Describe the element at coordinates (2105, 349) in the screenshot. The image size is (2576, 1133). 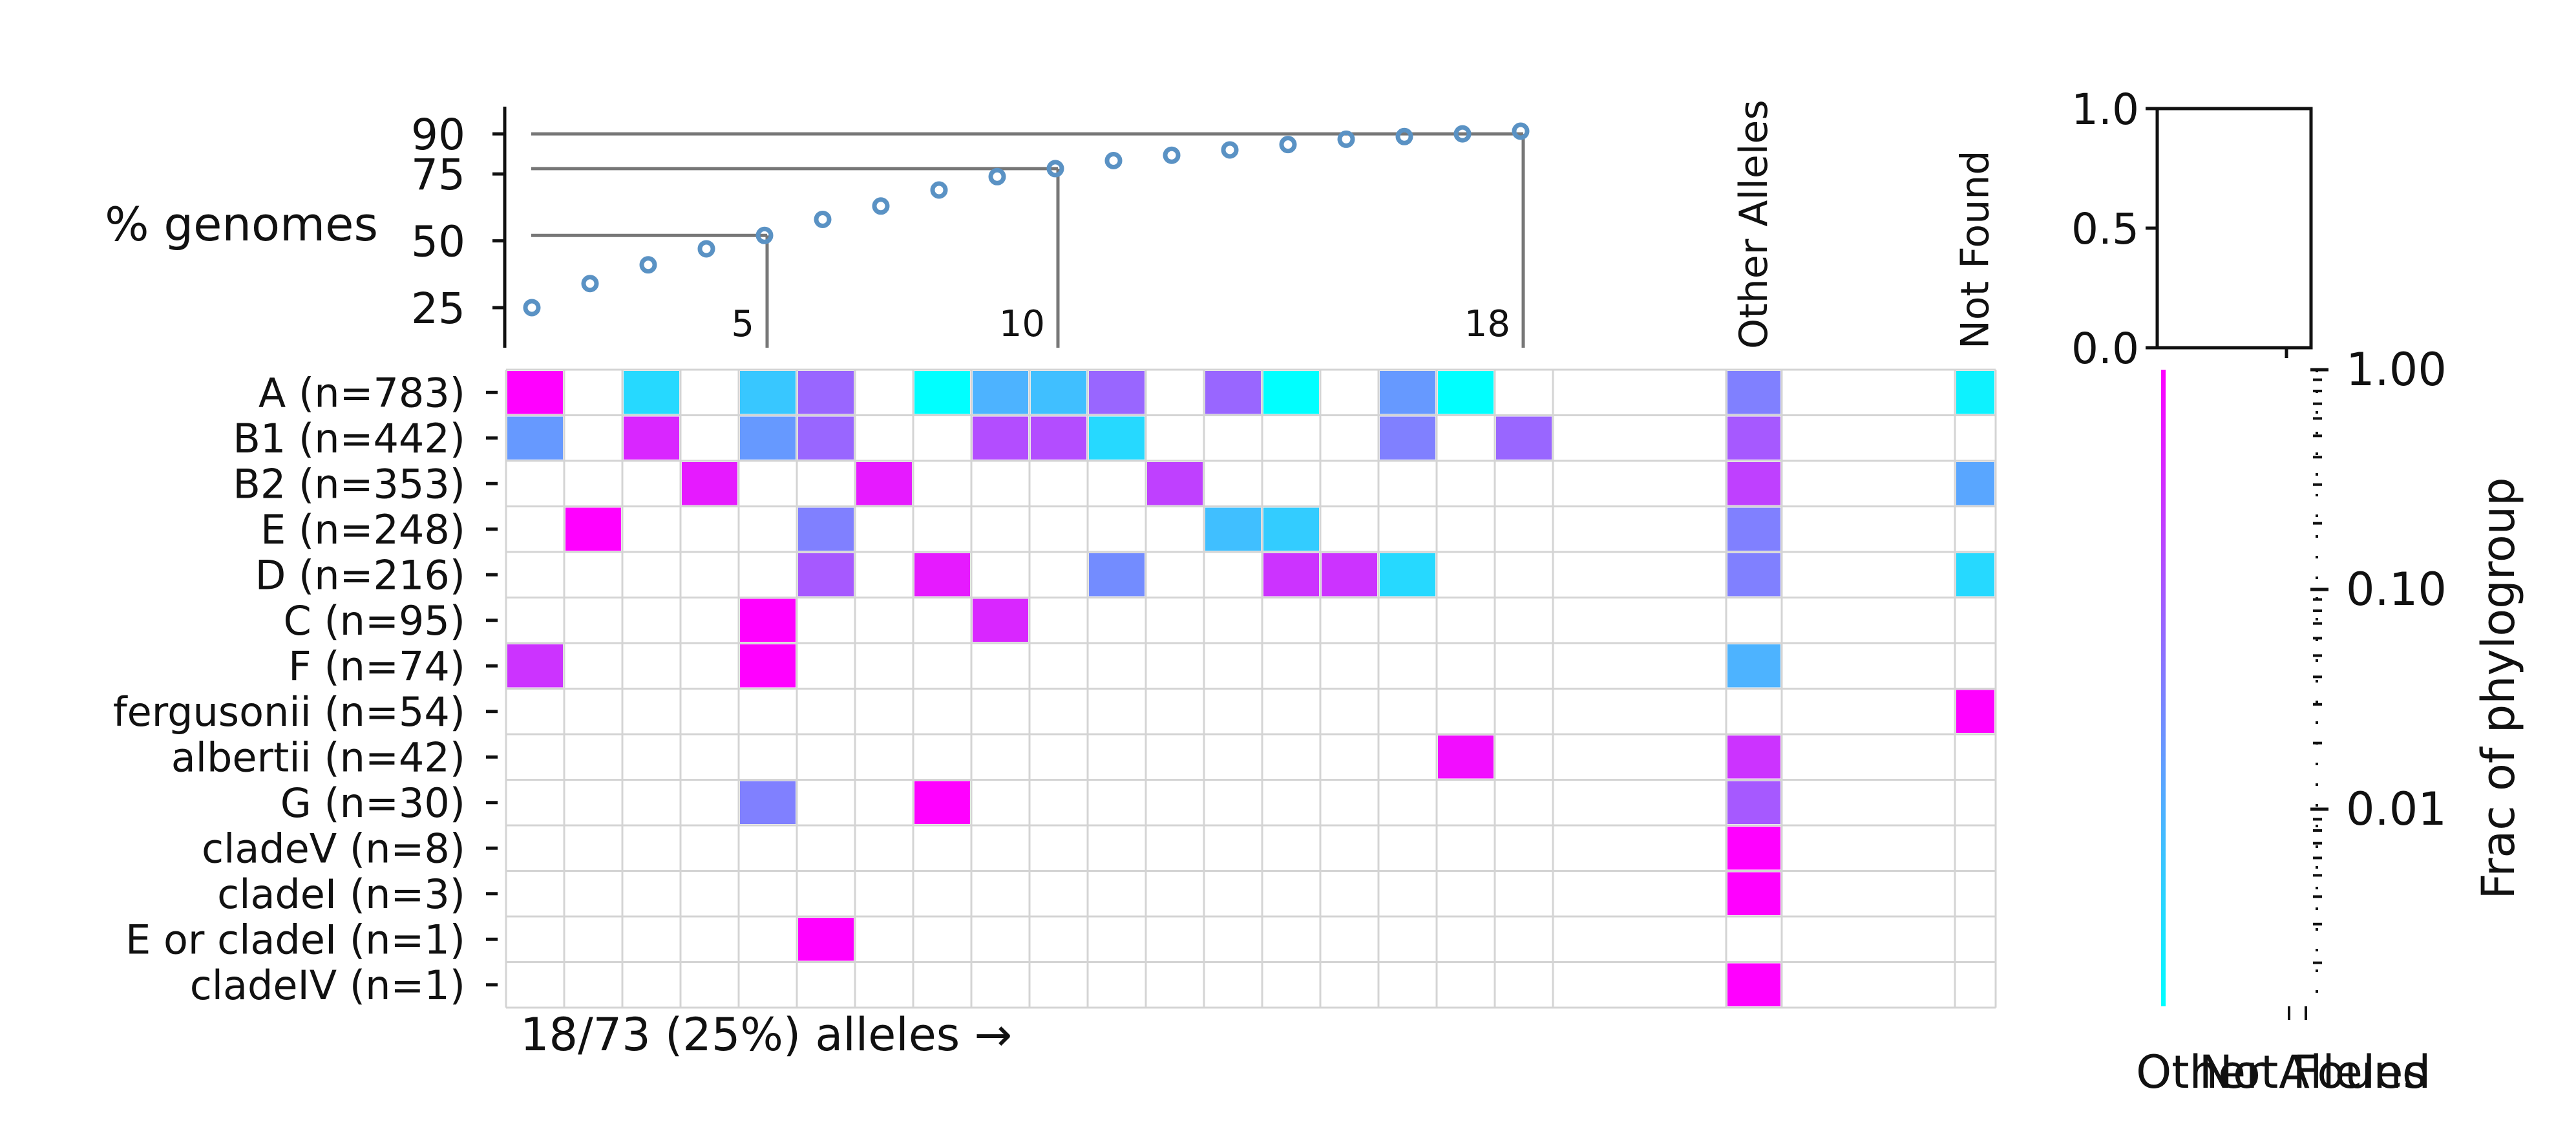
I see `small-axes-tick-label: 0.0` at that location.